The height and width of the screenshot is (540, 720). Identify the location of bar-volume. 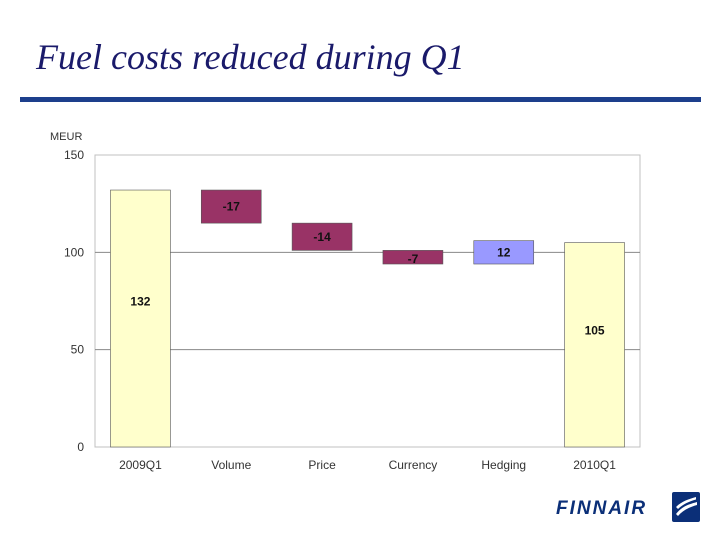
(231, 206).